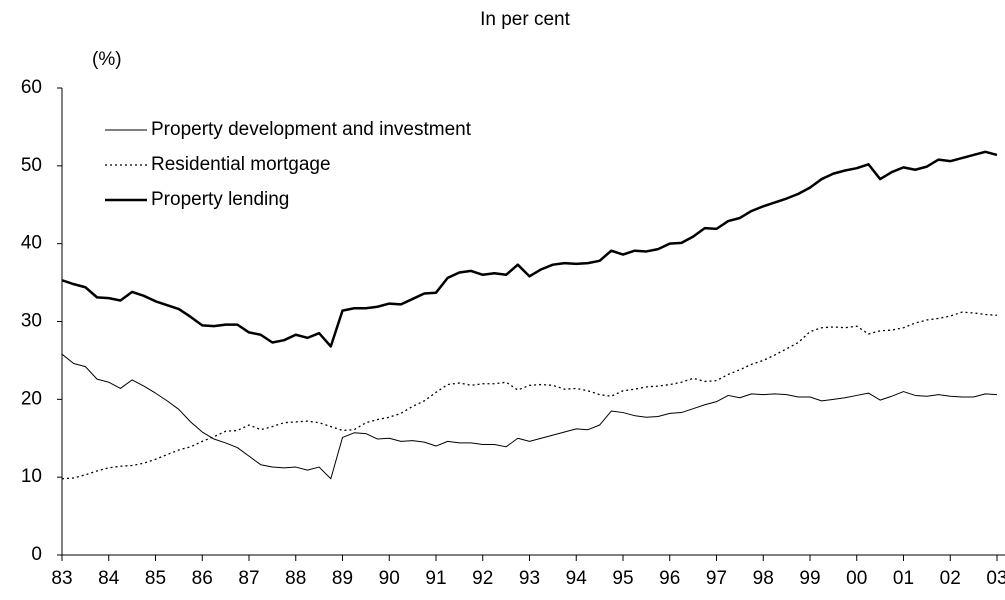 The width and height of the screenshot is (1005, 600). Describe the element at coordinates (903, 578) in the screenshot. I see `x-tick-label: 01` at that location.